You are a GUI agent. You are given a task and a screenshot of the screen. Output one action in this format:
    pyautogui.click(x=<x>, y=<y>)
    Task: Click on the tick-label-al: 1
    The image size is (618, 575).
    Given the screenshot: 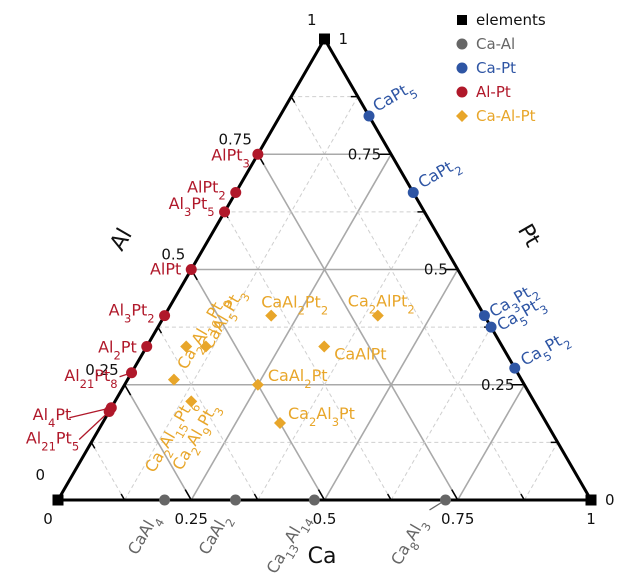 What is the action you would take?
    pyautogui.click(x=312, y=20)
    